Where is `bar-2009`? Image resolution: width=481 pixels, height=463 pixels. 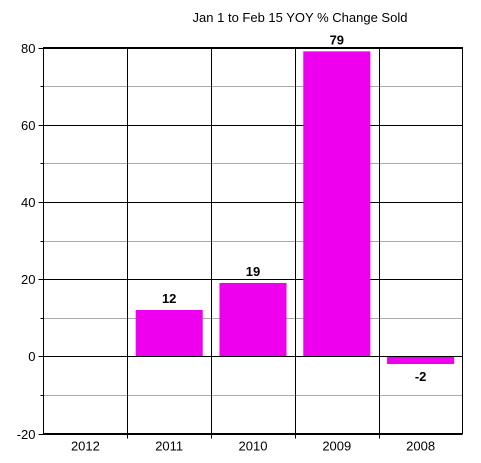 bar-2009 is located at coordinates (337, 204).